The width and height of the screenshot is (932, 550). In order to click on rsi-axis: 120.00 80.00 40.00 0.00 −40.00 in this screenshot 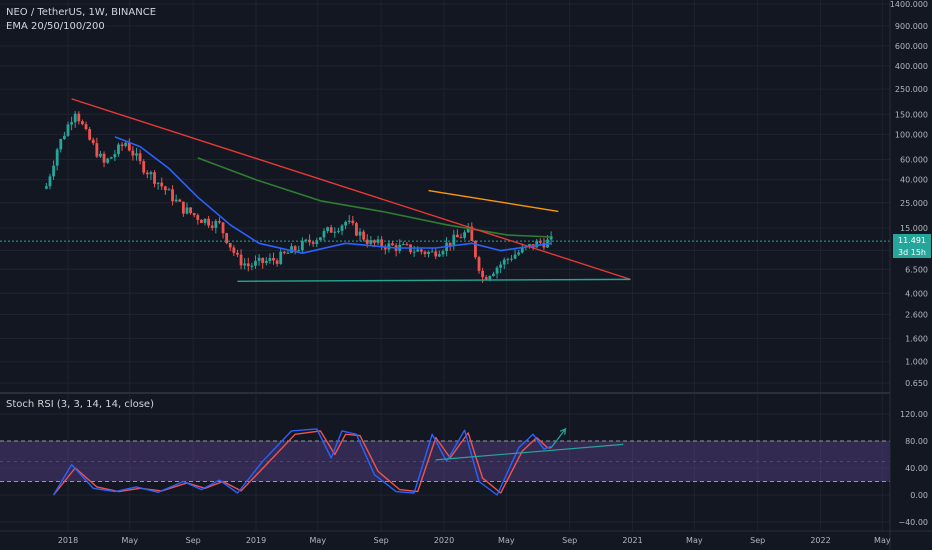, I will do `click(913, 468)`.